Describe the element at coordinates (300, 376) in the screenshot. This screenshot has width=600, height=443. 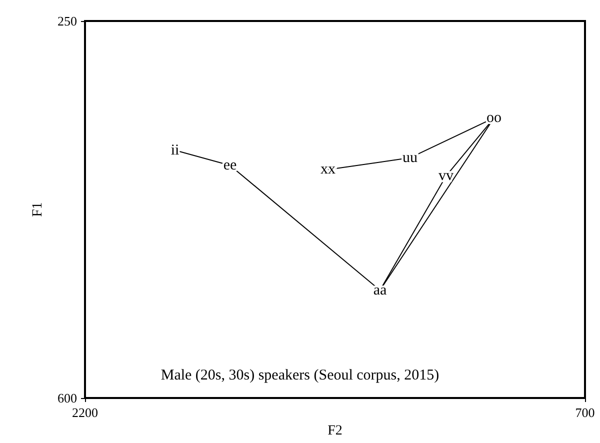
I see `annotation: Male (20s, 30s) speakers (Seoul corpus, 2015)` at that location.